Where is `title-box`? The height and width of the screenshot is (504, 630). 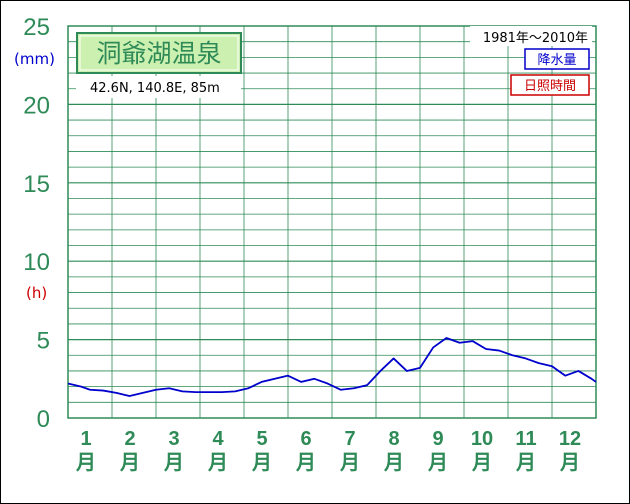
title-box is located at coordinates (159, 53).